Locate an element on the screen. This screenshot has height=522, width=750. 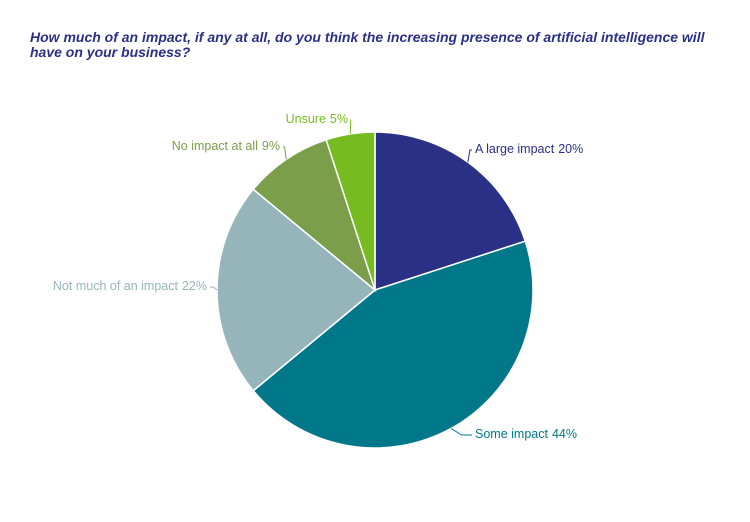
category-label: Not much of an impact is located at coordinates (116, 286).